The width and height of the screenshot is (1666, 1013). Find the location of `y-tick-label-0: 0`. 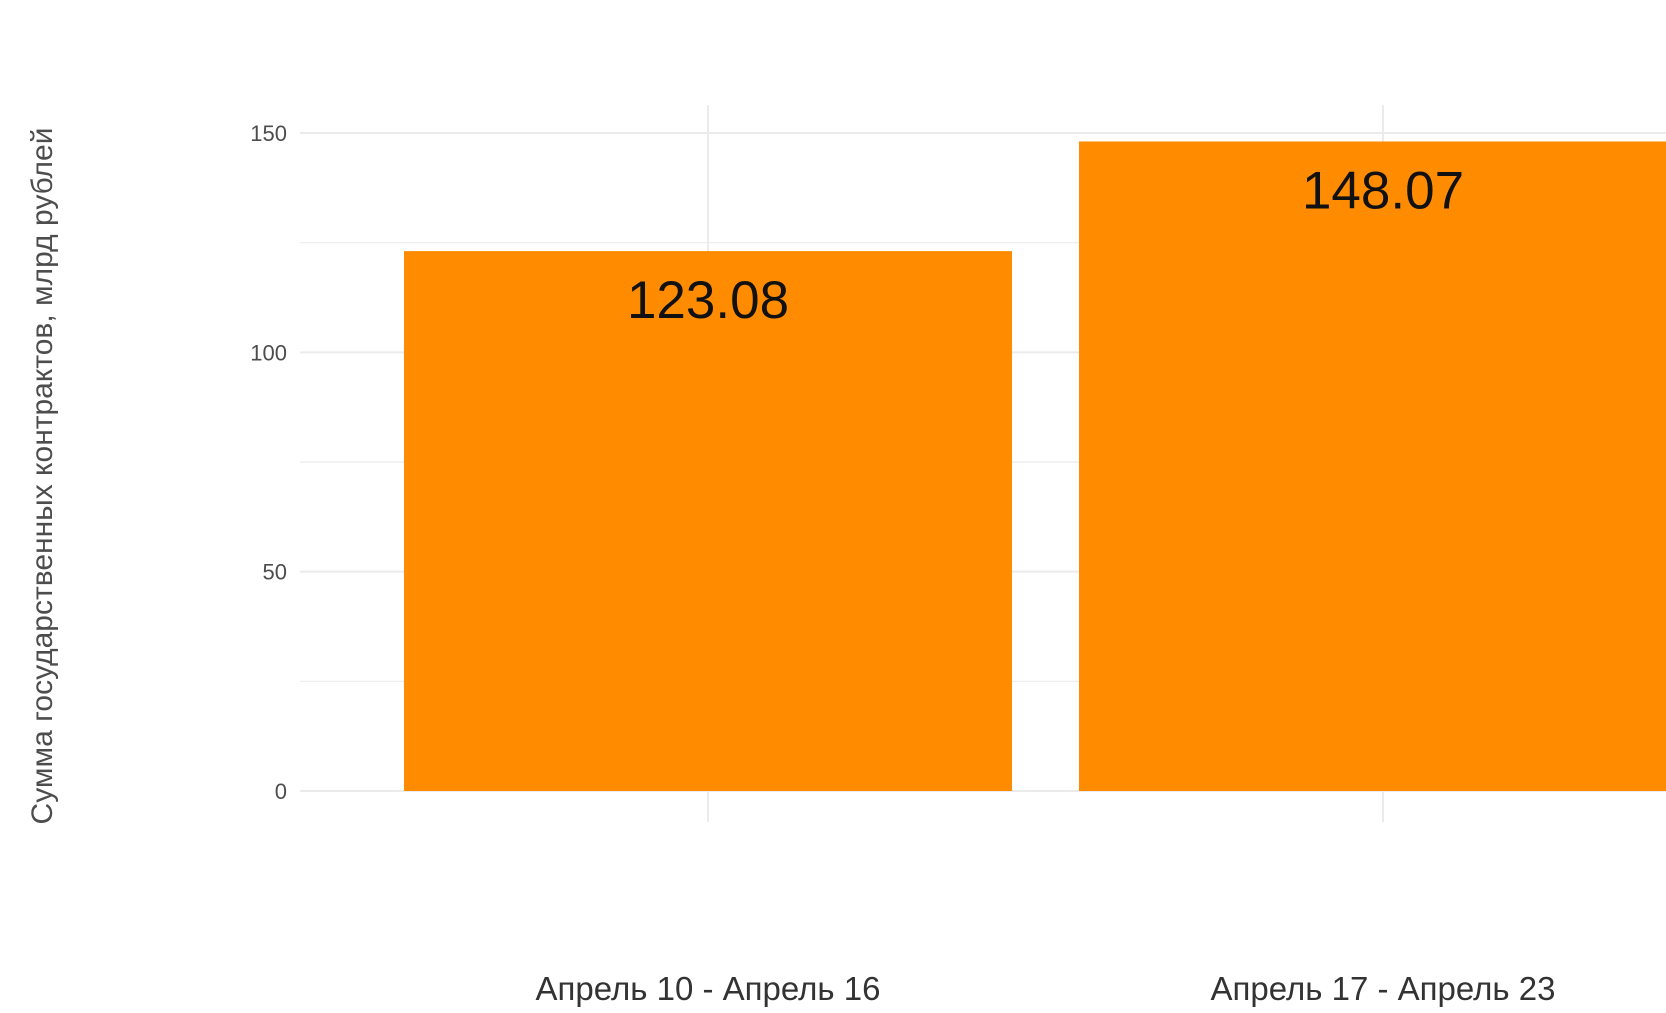

y-tick-label-0: 0 is located at coordinates (281, 791).